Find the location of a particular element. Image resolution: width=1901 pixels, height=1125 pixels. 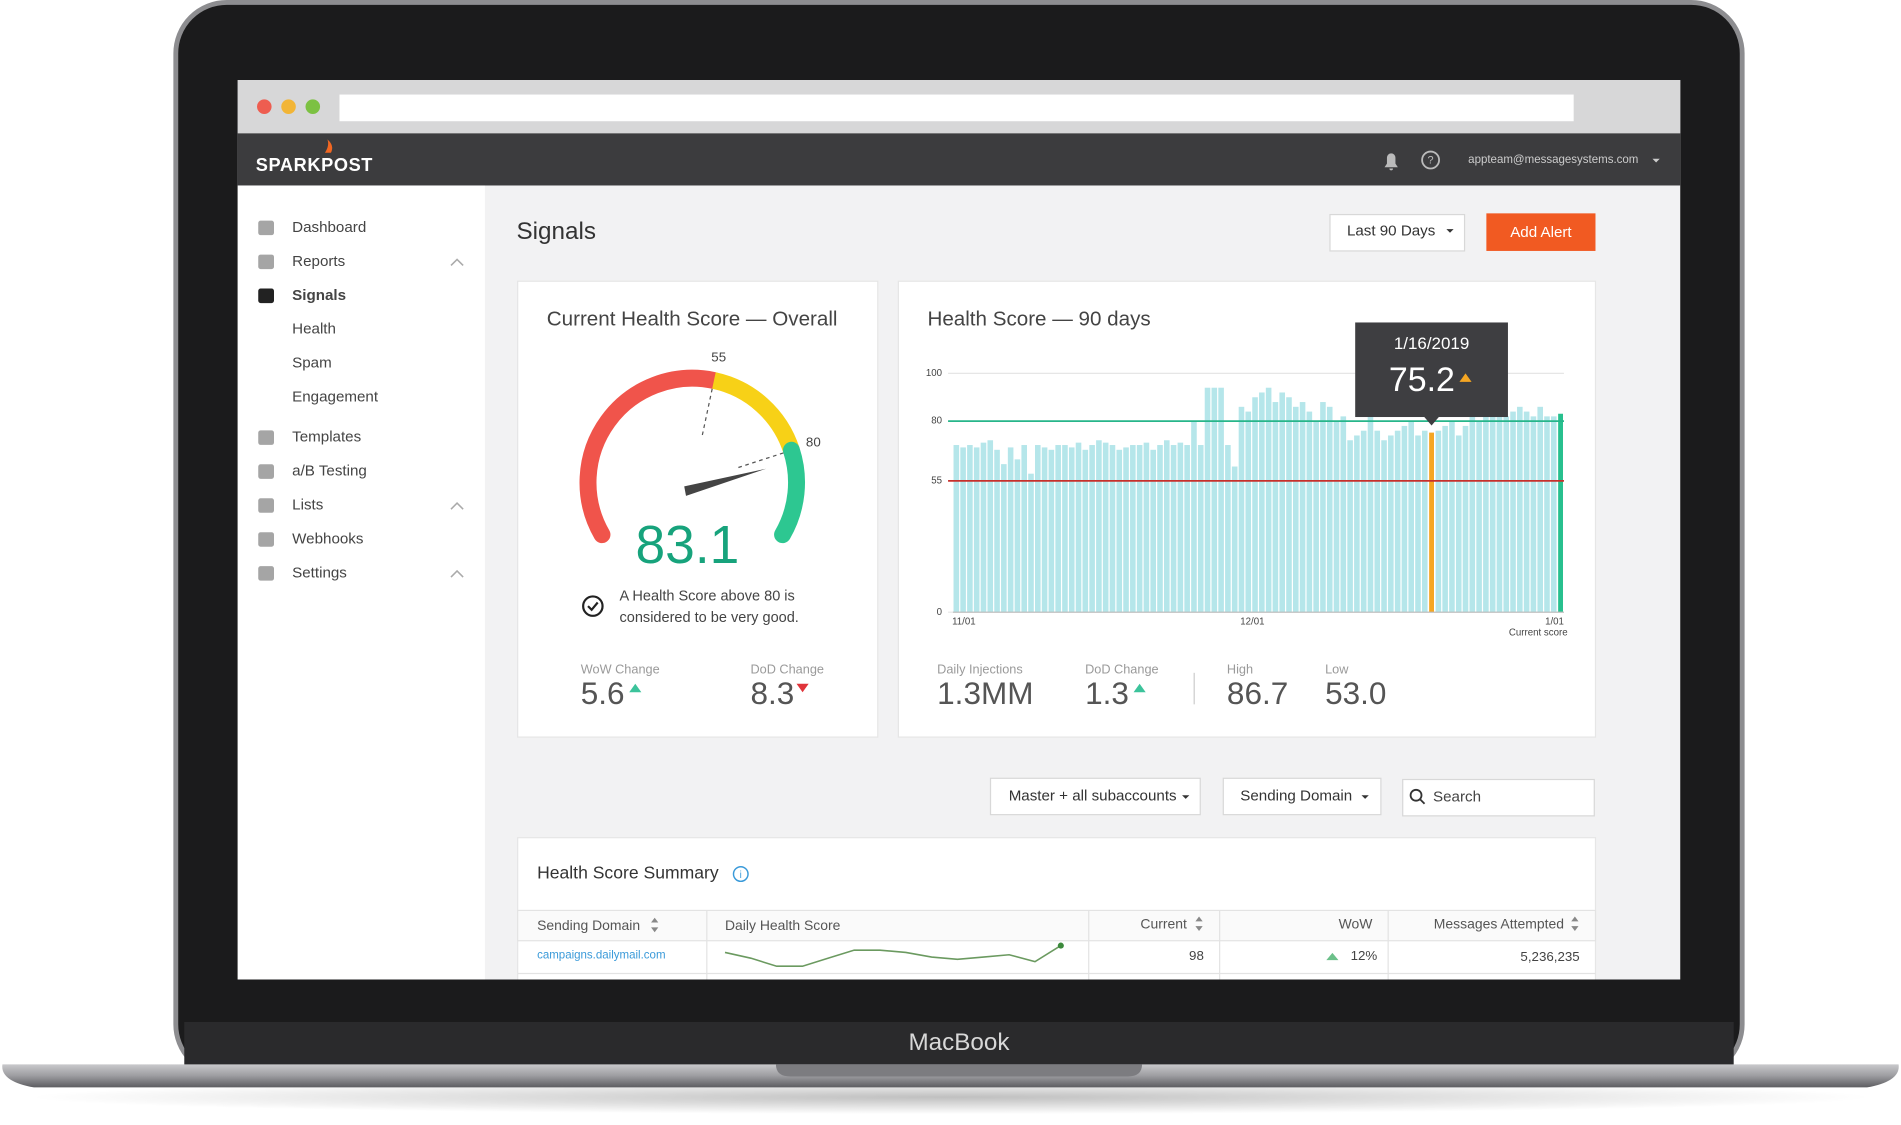

bell-icon is located at coordinates (1391, 162).